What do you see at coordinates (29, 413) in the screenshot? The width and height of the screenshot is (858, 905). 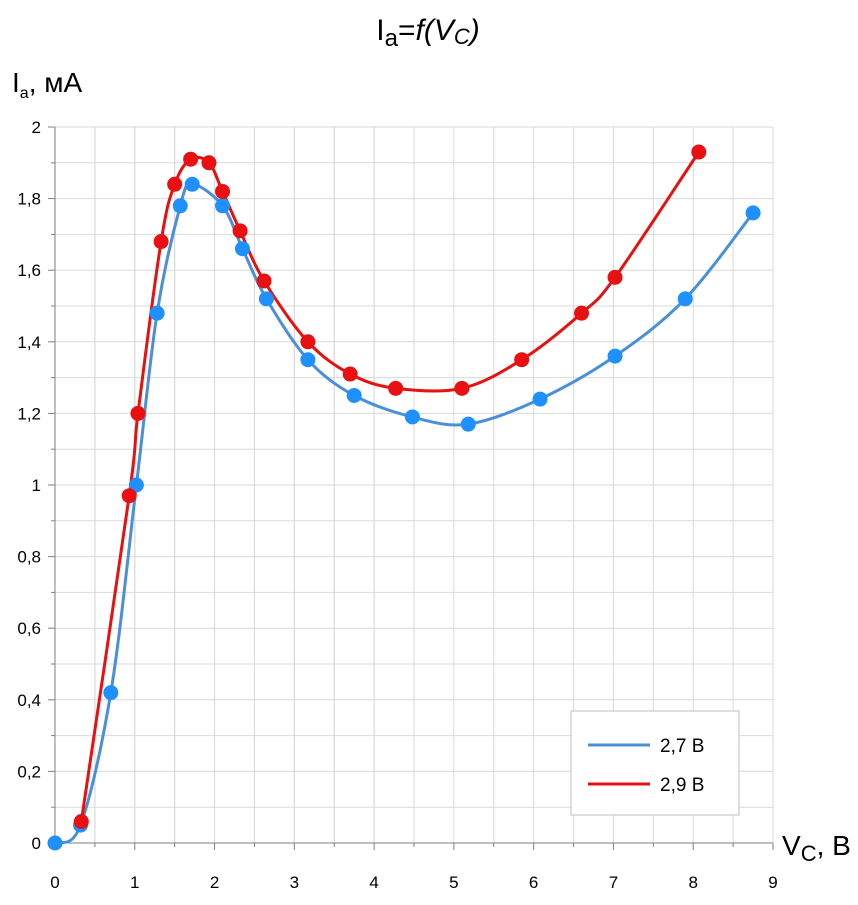 I see `y-tick-label: 1,2` at bounding box center [29, 413].